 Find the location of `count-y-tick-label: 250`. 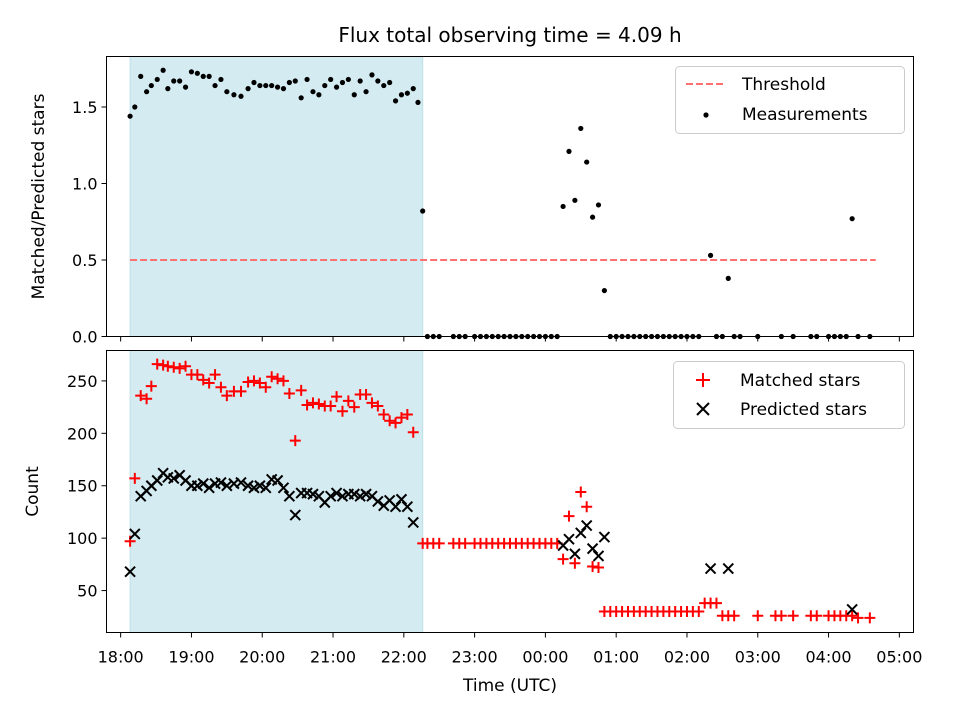

count-y-tick-label: 250 is located at coordinates (82, 381).